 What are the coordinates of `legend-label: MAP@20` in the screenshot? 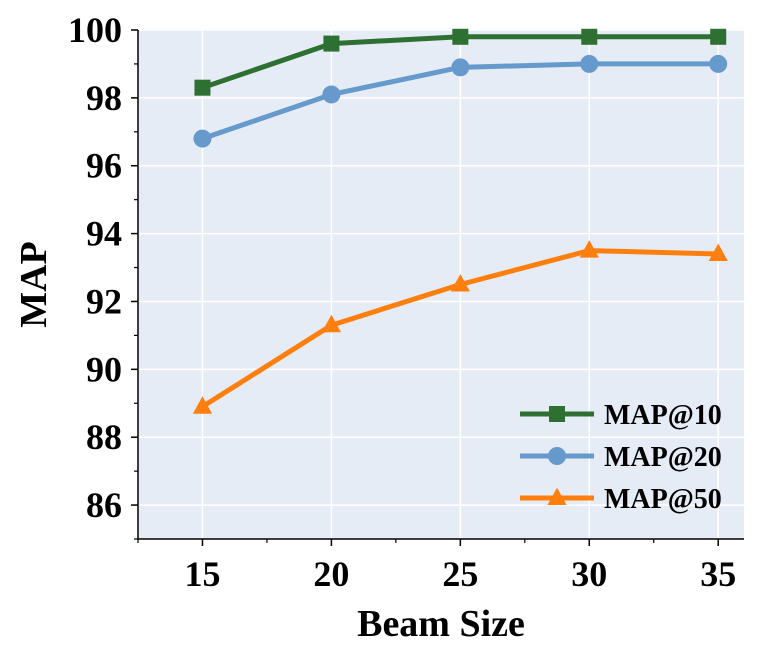 It's located at (663, 457).